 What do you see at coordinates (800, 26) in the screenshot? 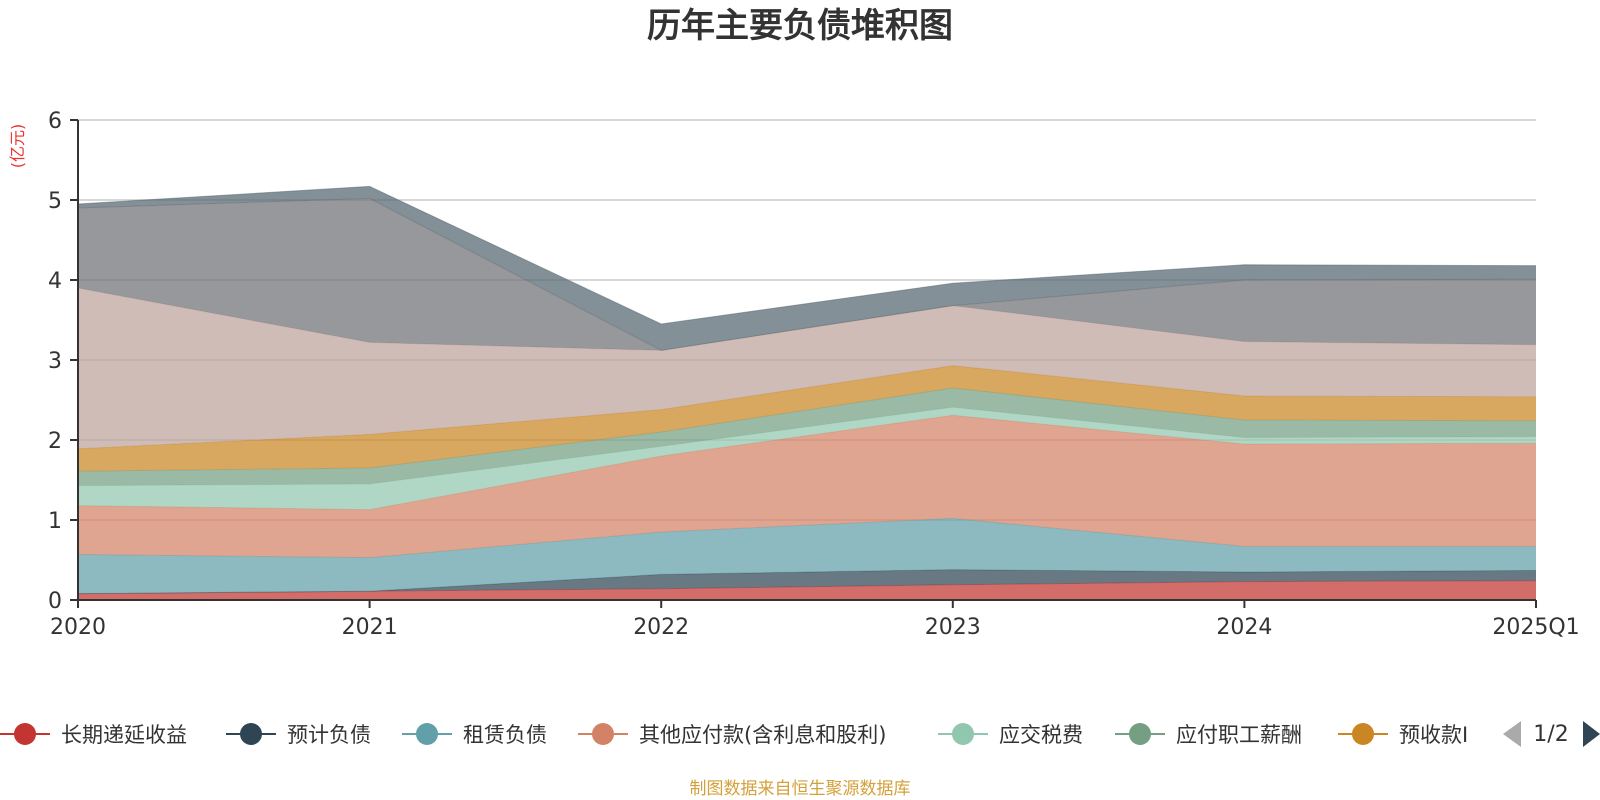
I see `chart-title: 历年主要负债堆积图` at bounding box center [800, 26].